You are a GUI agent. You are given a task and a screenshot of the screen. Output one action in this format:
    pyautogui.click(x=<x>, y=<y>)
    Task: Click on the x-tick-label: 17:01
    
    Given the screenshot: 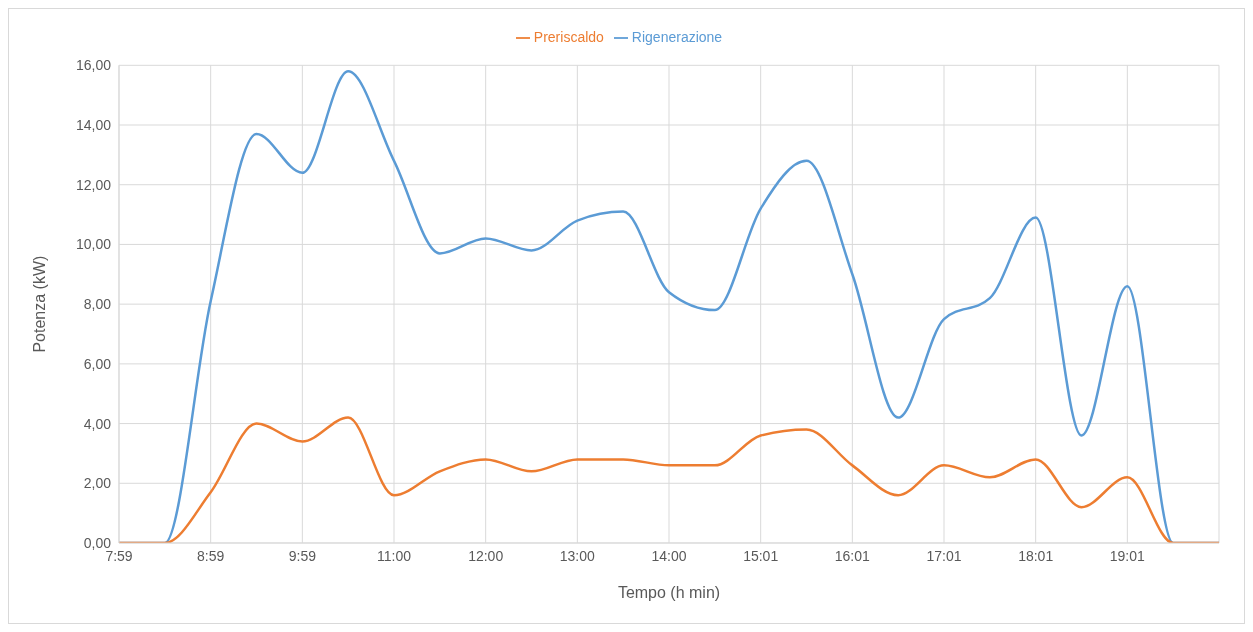 What is the action you would take?
    pyautogui.click(x=944, y=555)
    